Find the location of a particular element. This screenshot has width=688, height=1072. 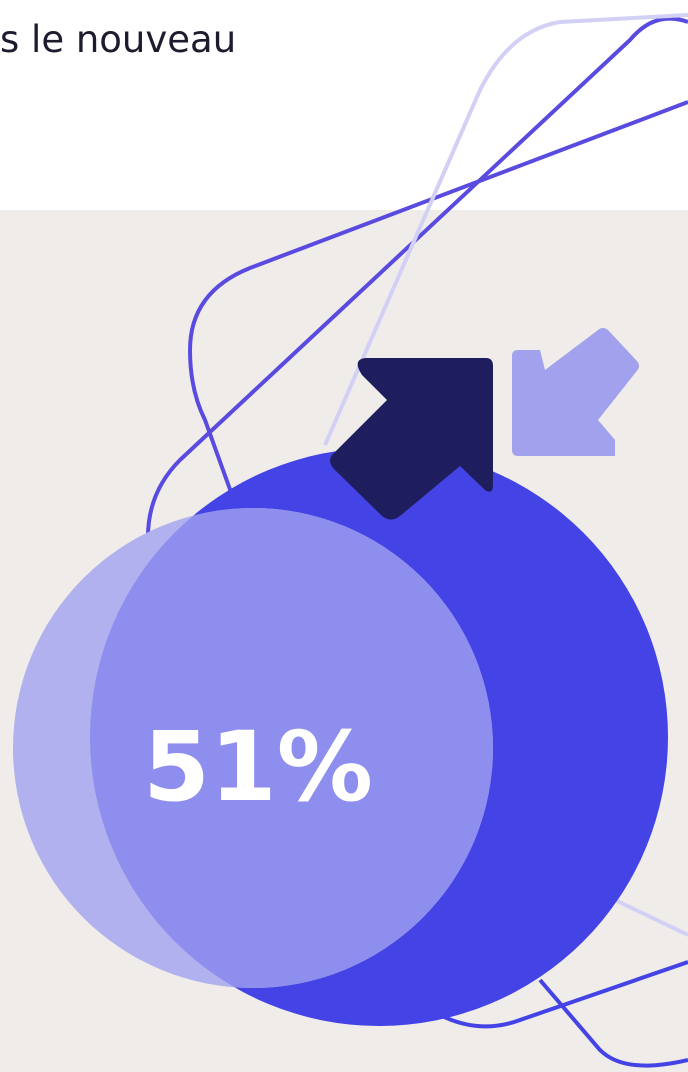

header-text: s le nouveau is located at coordinates (118, 39).